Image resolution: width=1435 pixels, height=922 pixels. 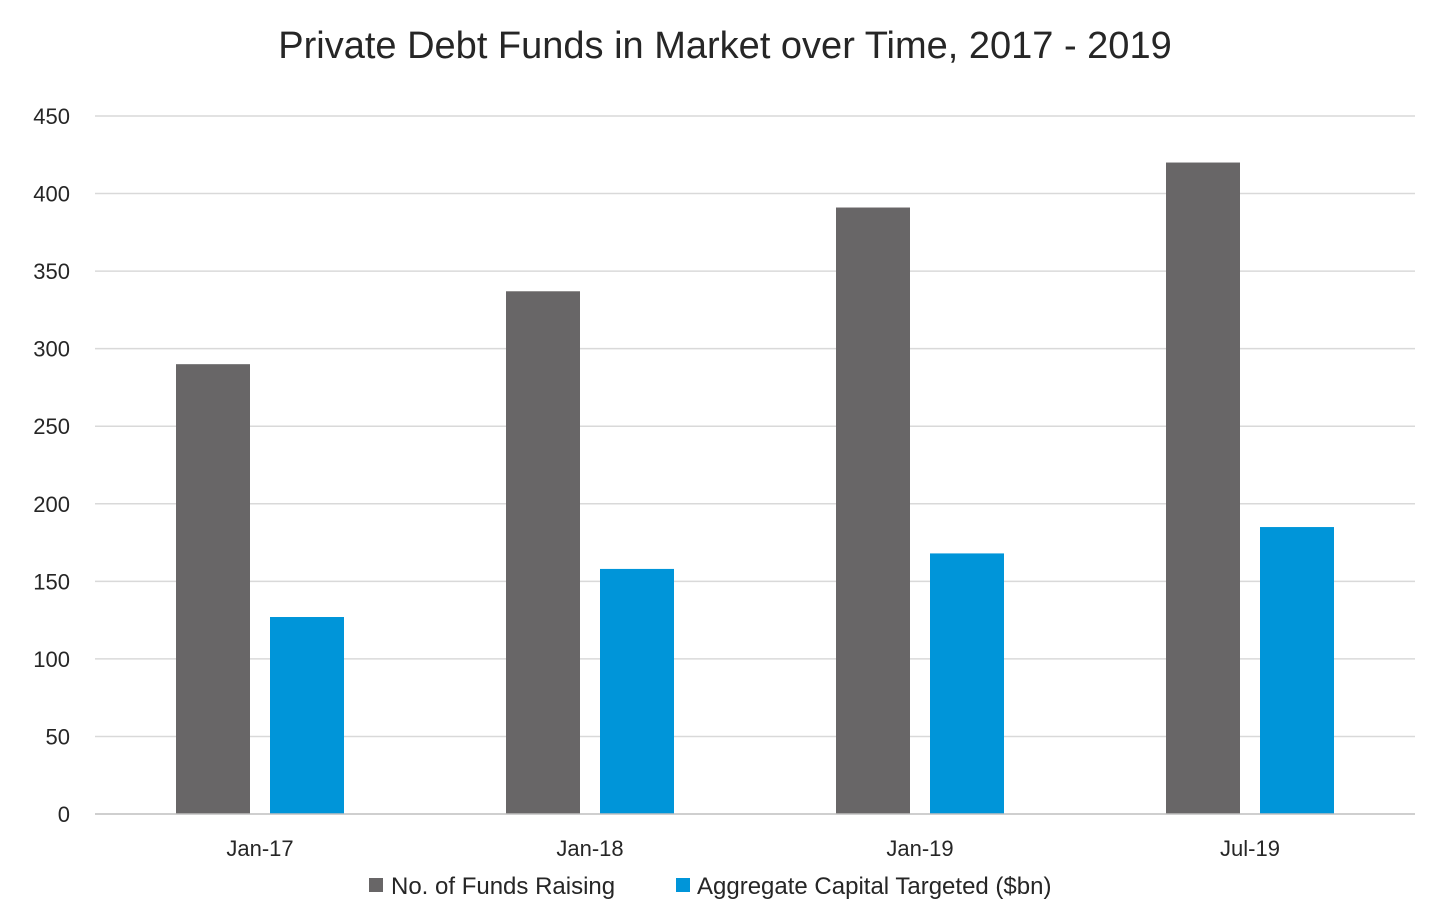 What do you see at coordinates (51, 116) in the screenshot?
I see `y-tick-label: 450` at bounding box center [51, 116].